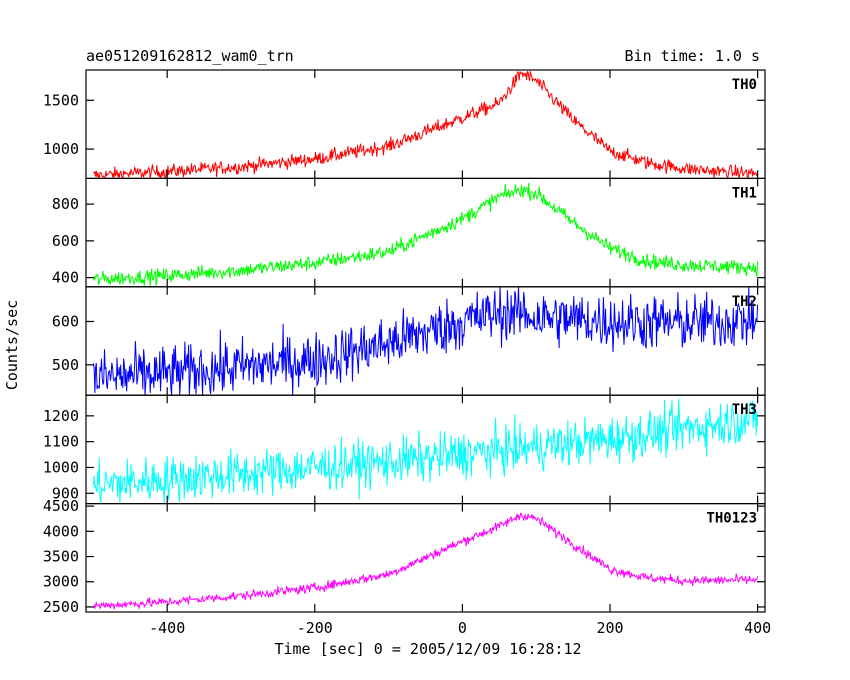 Image resolution: width=850 pixels, height=680 pixels. I want to click on y-axis-label: Counts/sec, so click(12, 345).